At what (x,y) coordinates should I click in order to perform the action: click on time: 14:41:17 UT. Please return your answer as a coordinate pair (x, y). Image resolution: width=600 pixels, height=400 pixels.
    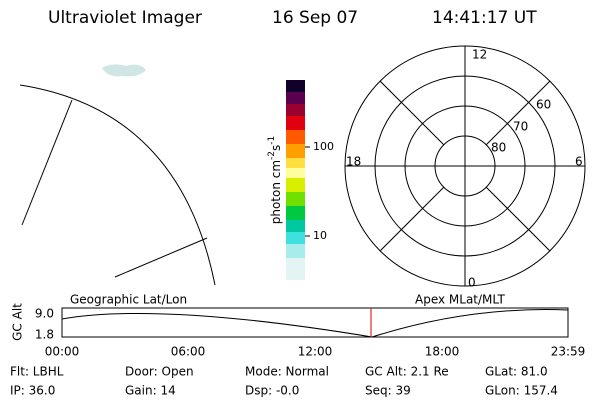
    Looking at the image, I should click on (484, 18).